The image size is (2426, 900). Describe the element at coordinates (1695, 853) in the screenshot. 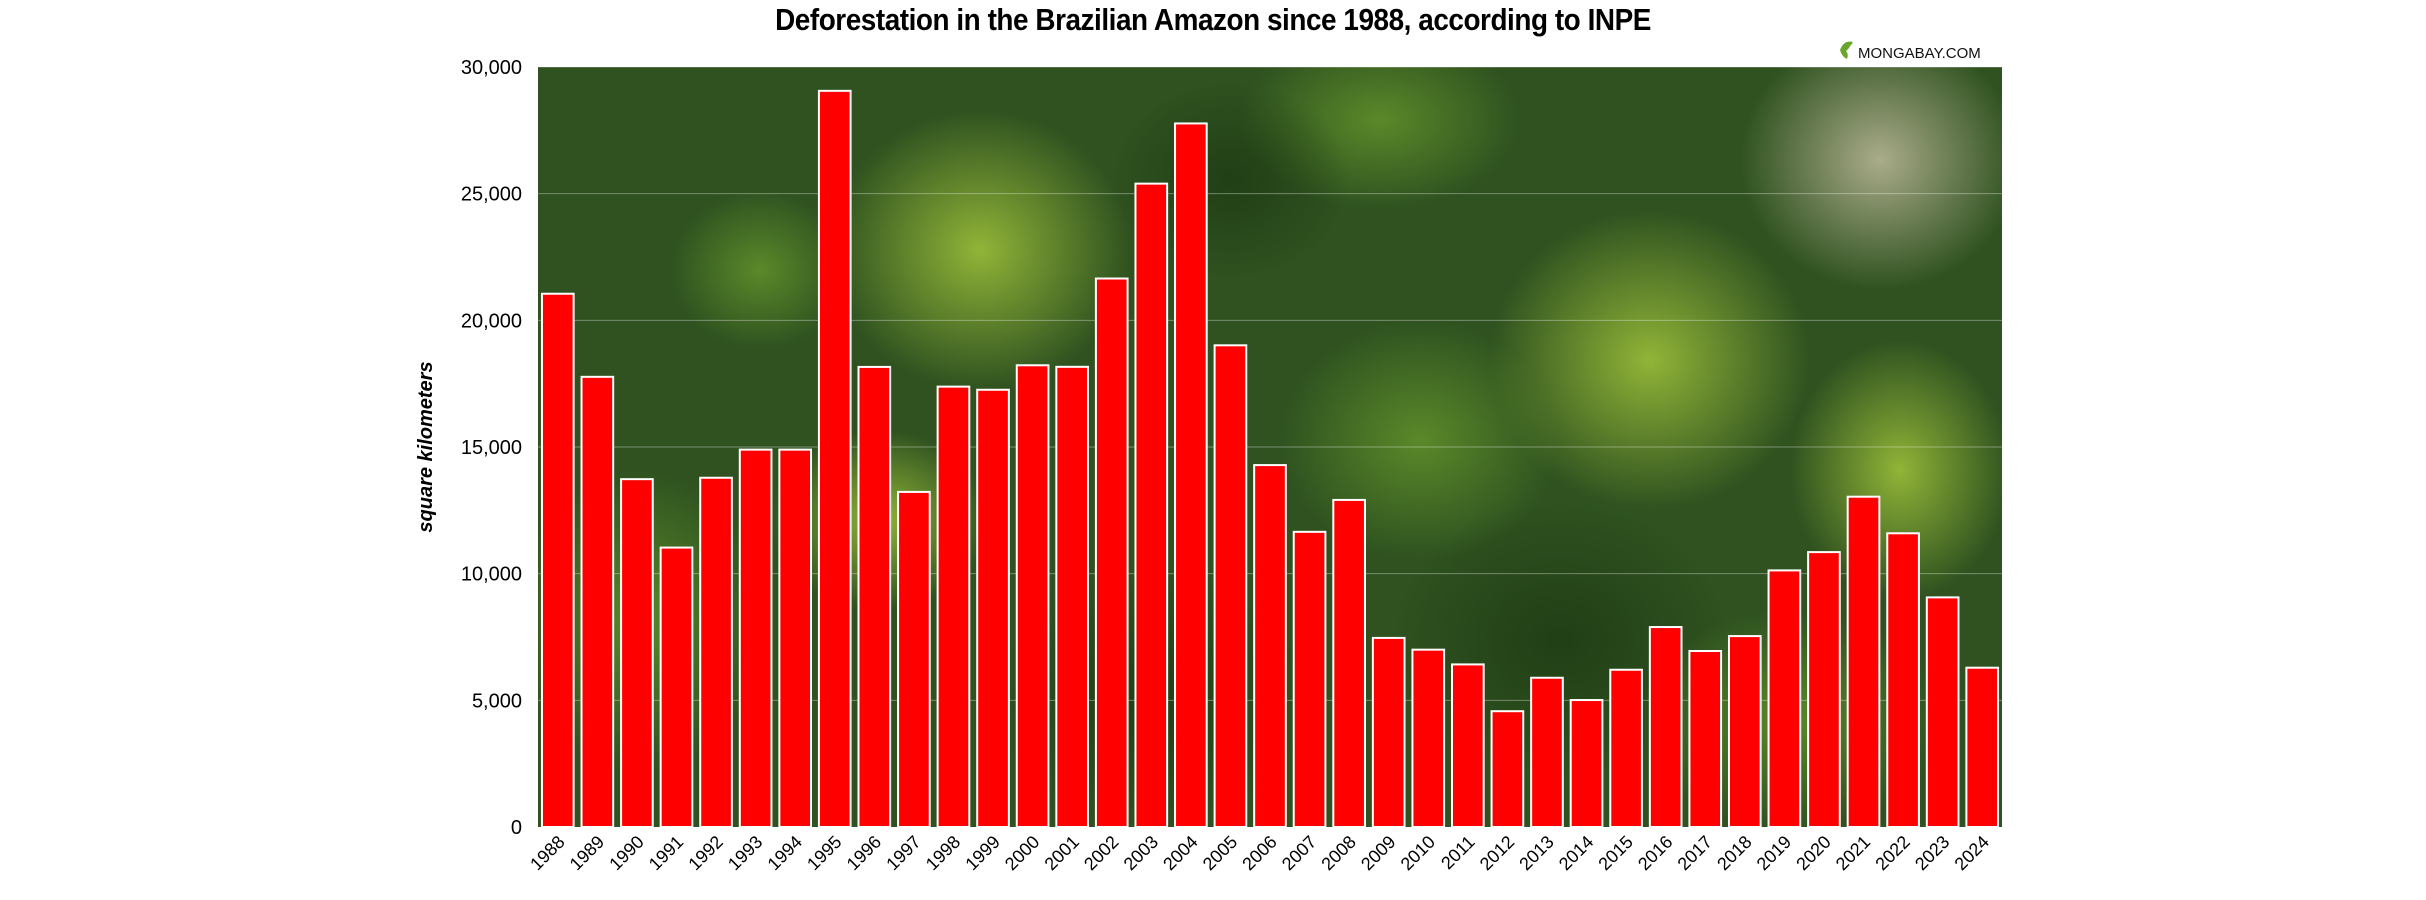

I see `x-tick-label: 2017` at that location.